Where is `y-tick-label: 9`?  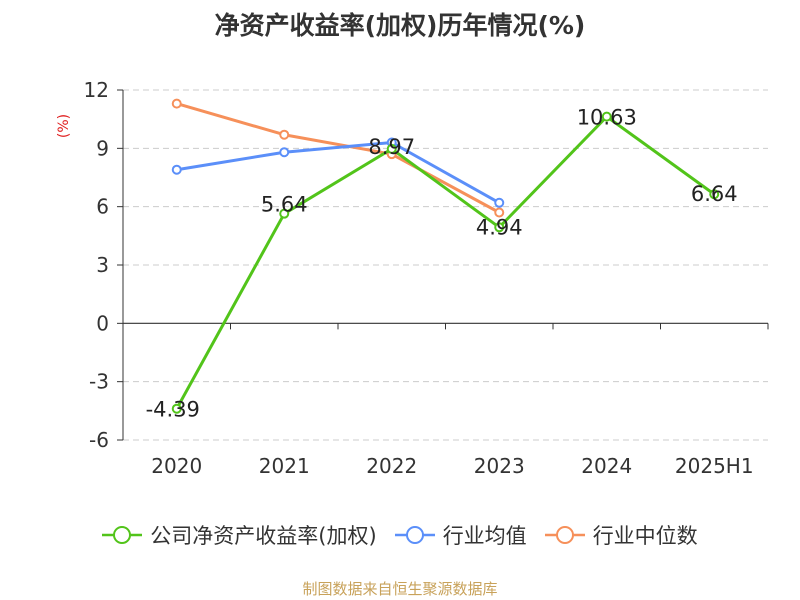 y-tick-label: 9 is located at coordinates (102, 148).